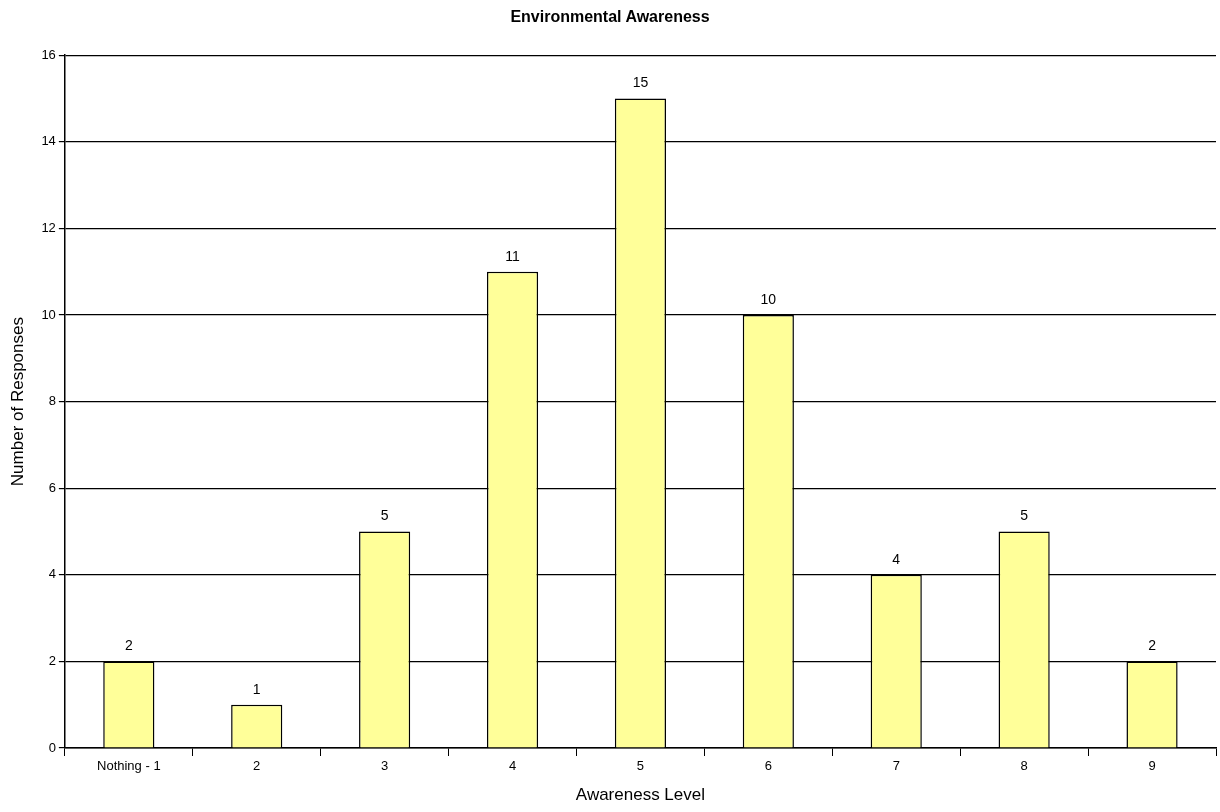 The height and width of the screenshot is (812, 1220). I want to click on x-tick-label: 4, so click(512, 766).